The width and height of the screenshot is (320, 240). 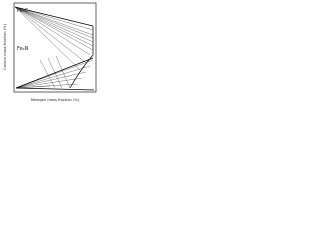 I want to click on phase-boundaries, so click(x=54, y=48).